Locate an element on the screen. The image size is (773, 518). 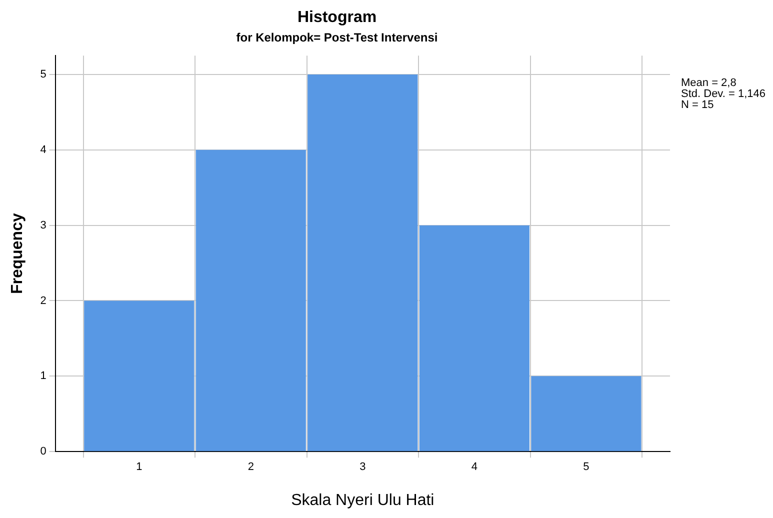
y-tick-label: 3 is located at coordinates (43, 225).